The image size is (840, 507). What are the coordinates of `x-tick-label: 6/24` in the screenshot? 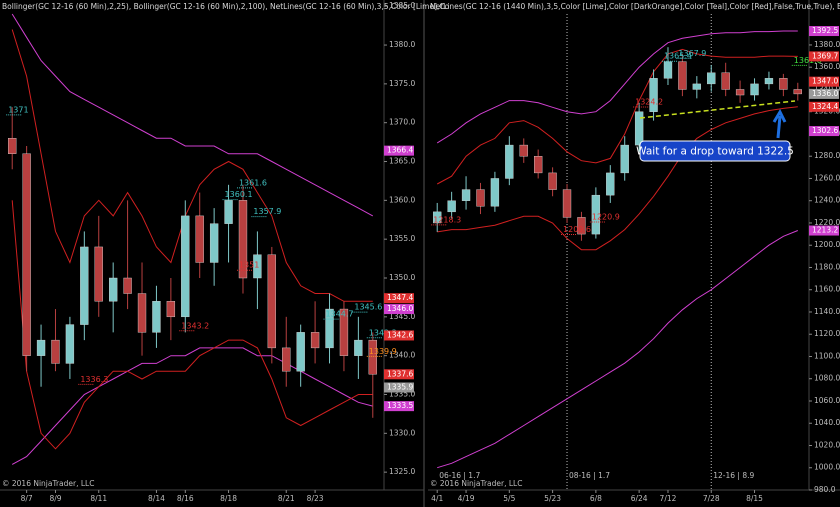 It's located at (639, 498).